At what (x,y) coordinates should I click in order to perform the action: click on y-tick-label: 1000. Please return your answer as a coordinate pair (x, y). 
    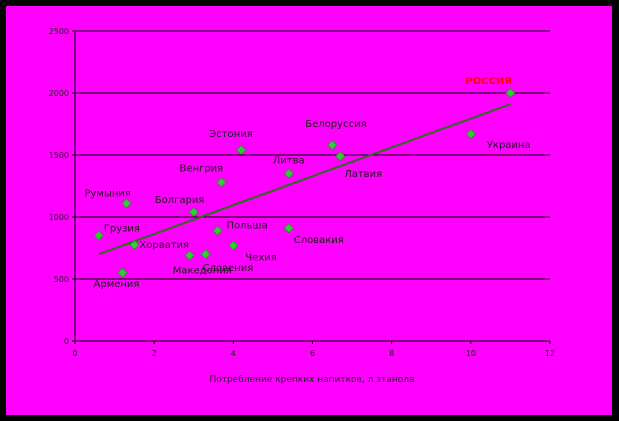
    Looking at the image, I should click on (59, 217).